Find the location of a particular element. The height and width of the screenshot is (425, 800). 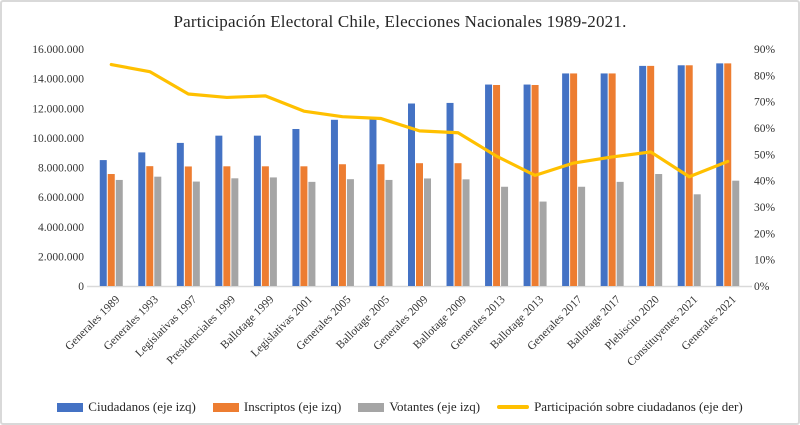

legend-item-inscriptos: Inscriptos (eje izq) is located at coordinates (277, 407).